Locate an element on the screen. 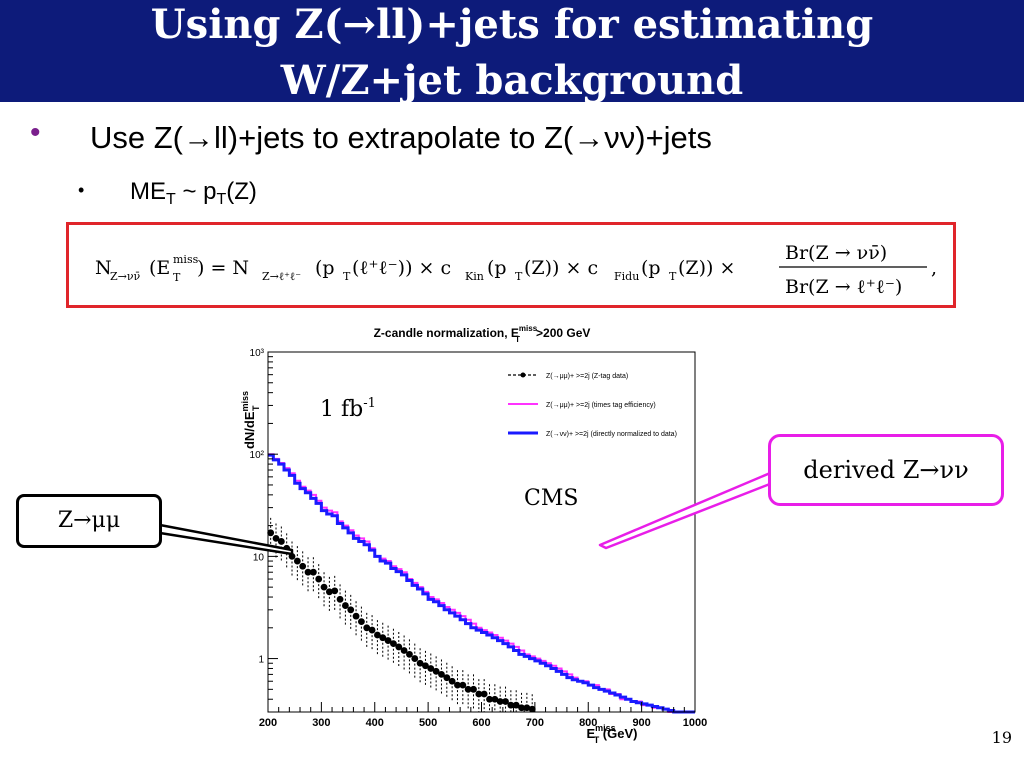 The image size is (1024, 768). y-tick-label: 10³ is located at coordinates (257, 353).